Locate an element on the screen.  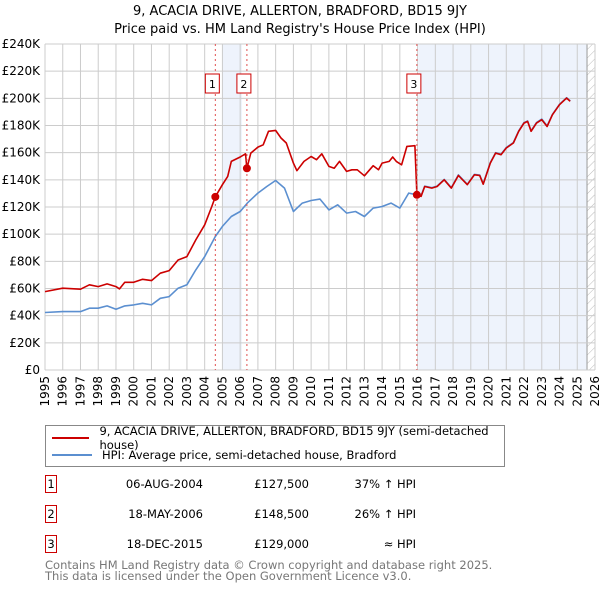
sale-number-badge: 1 is located at coordinates (51, 484).